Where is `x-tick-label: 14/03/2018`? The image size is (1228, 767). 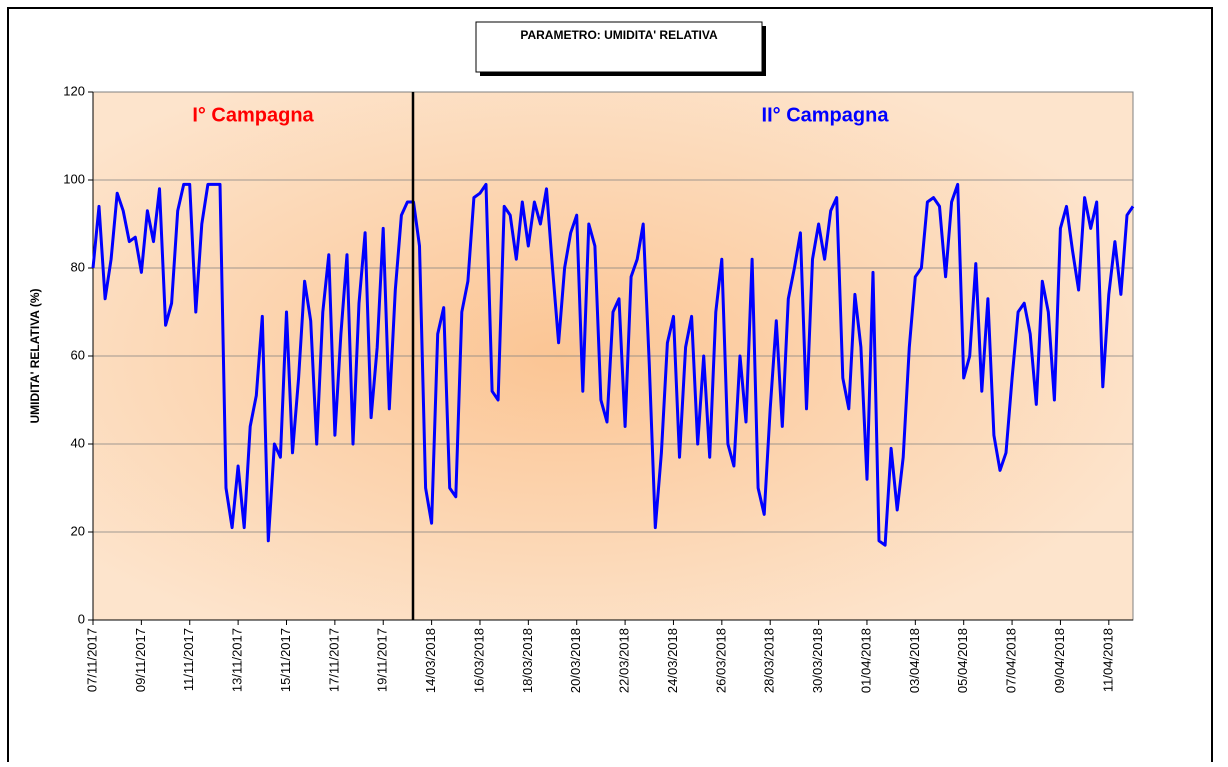 x-tick-label: 14/03/2018 is located at coordinates (430, 660).